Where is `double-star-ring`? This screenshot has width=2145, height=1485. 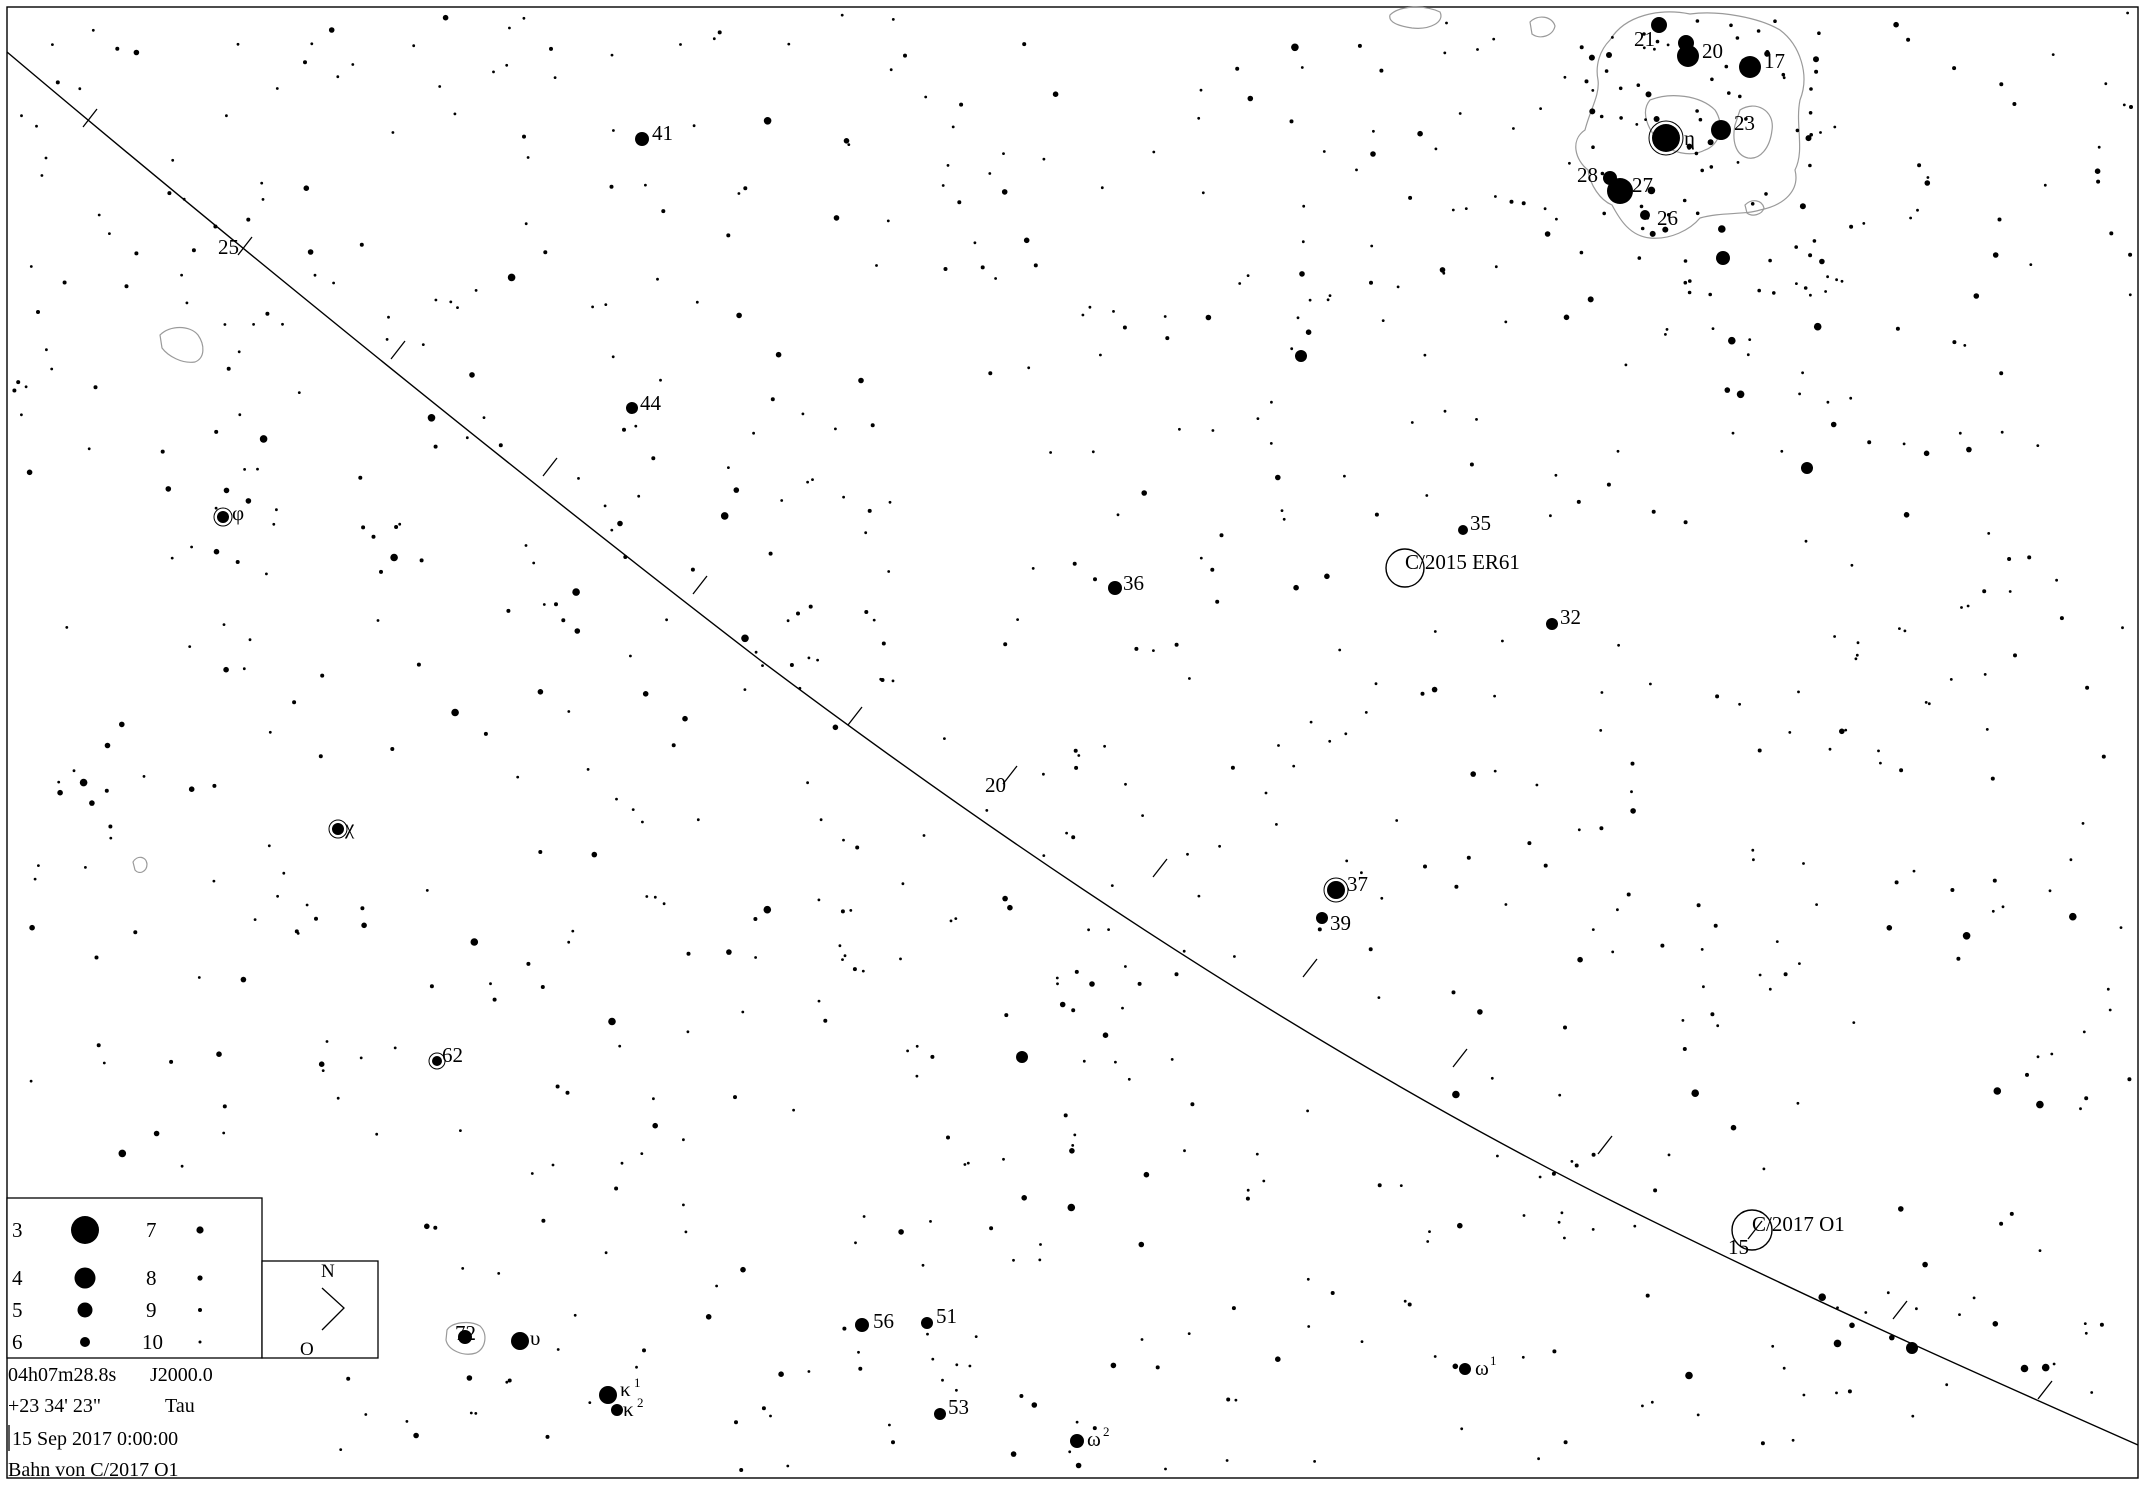
double-star-ring is located at coordinates (338, 829).